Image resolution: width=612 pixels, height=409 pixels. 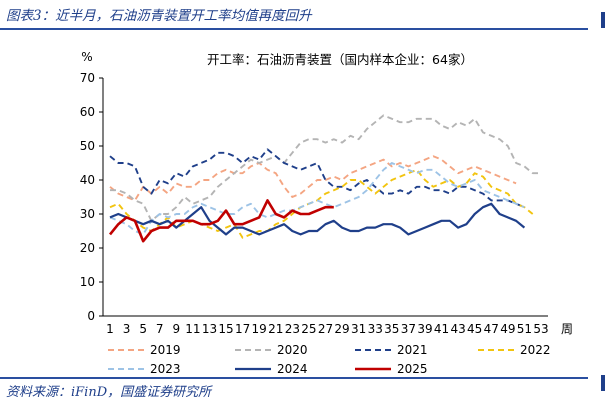 What do you see at coordinates (176, 329) in the screenshot?
I see `x-tick-label: 9` at bounding box center [176, 329].